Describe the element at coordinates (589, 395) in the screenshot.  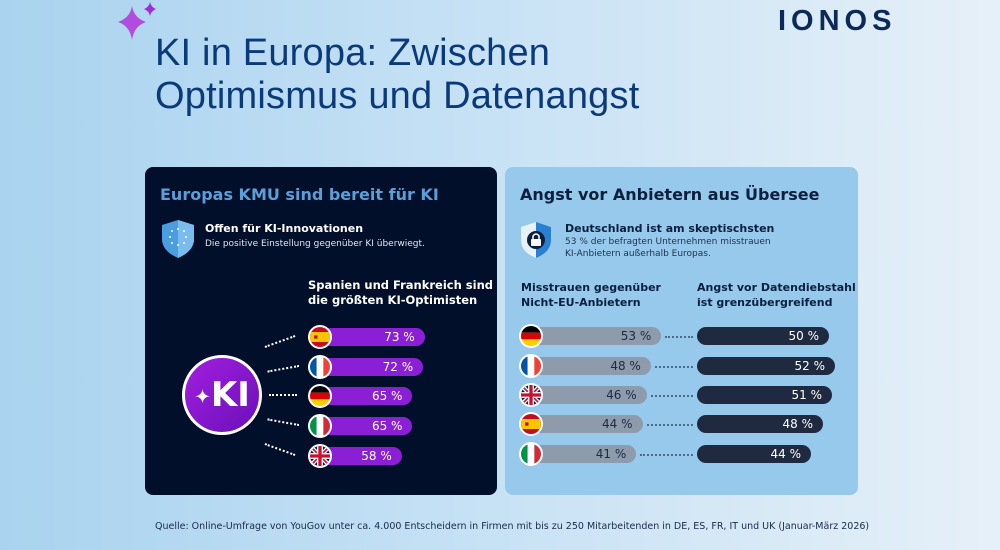
I see `distrust-bar: 46 %` at that location.